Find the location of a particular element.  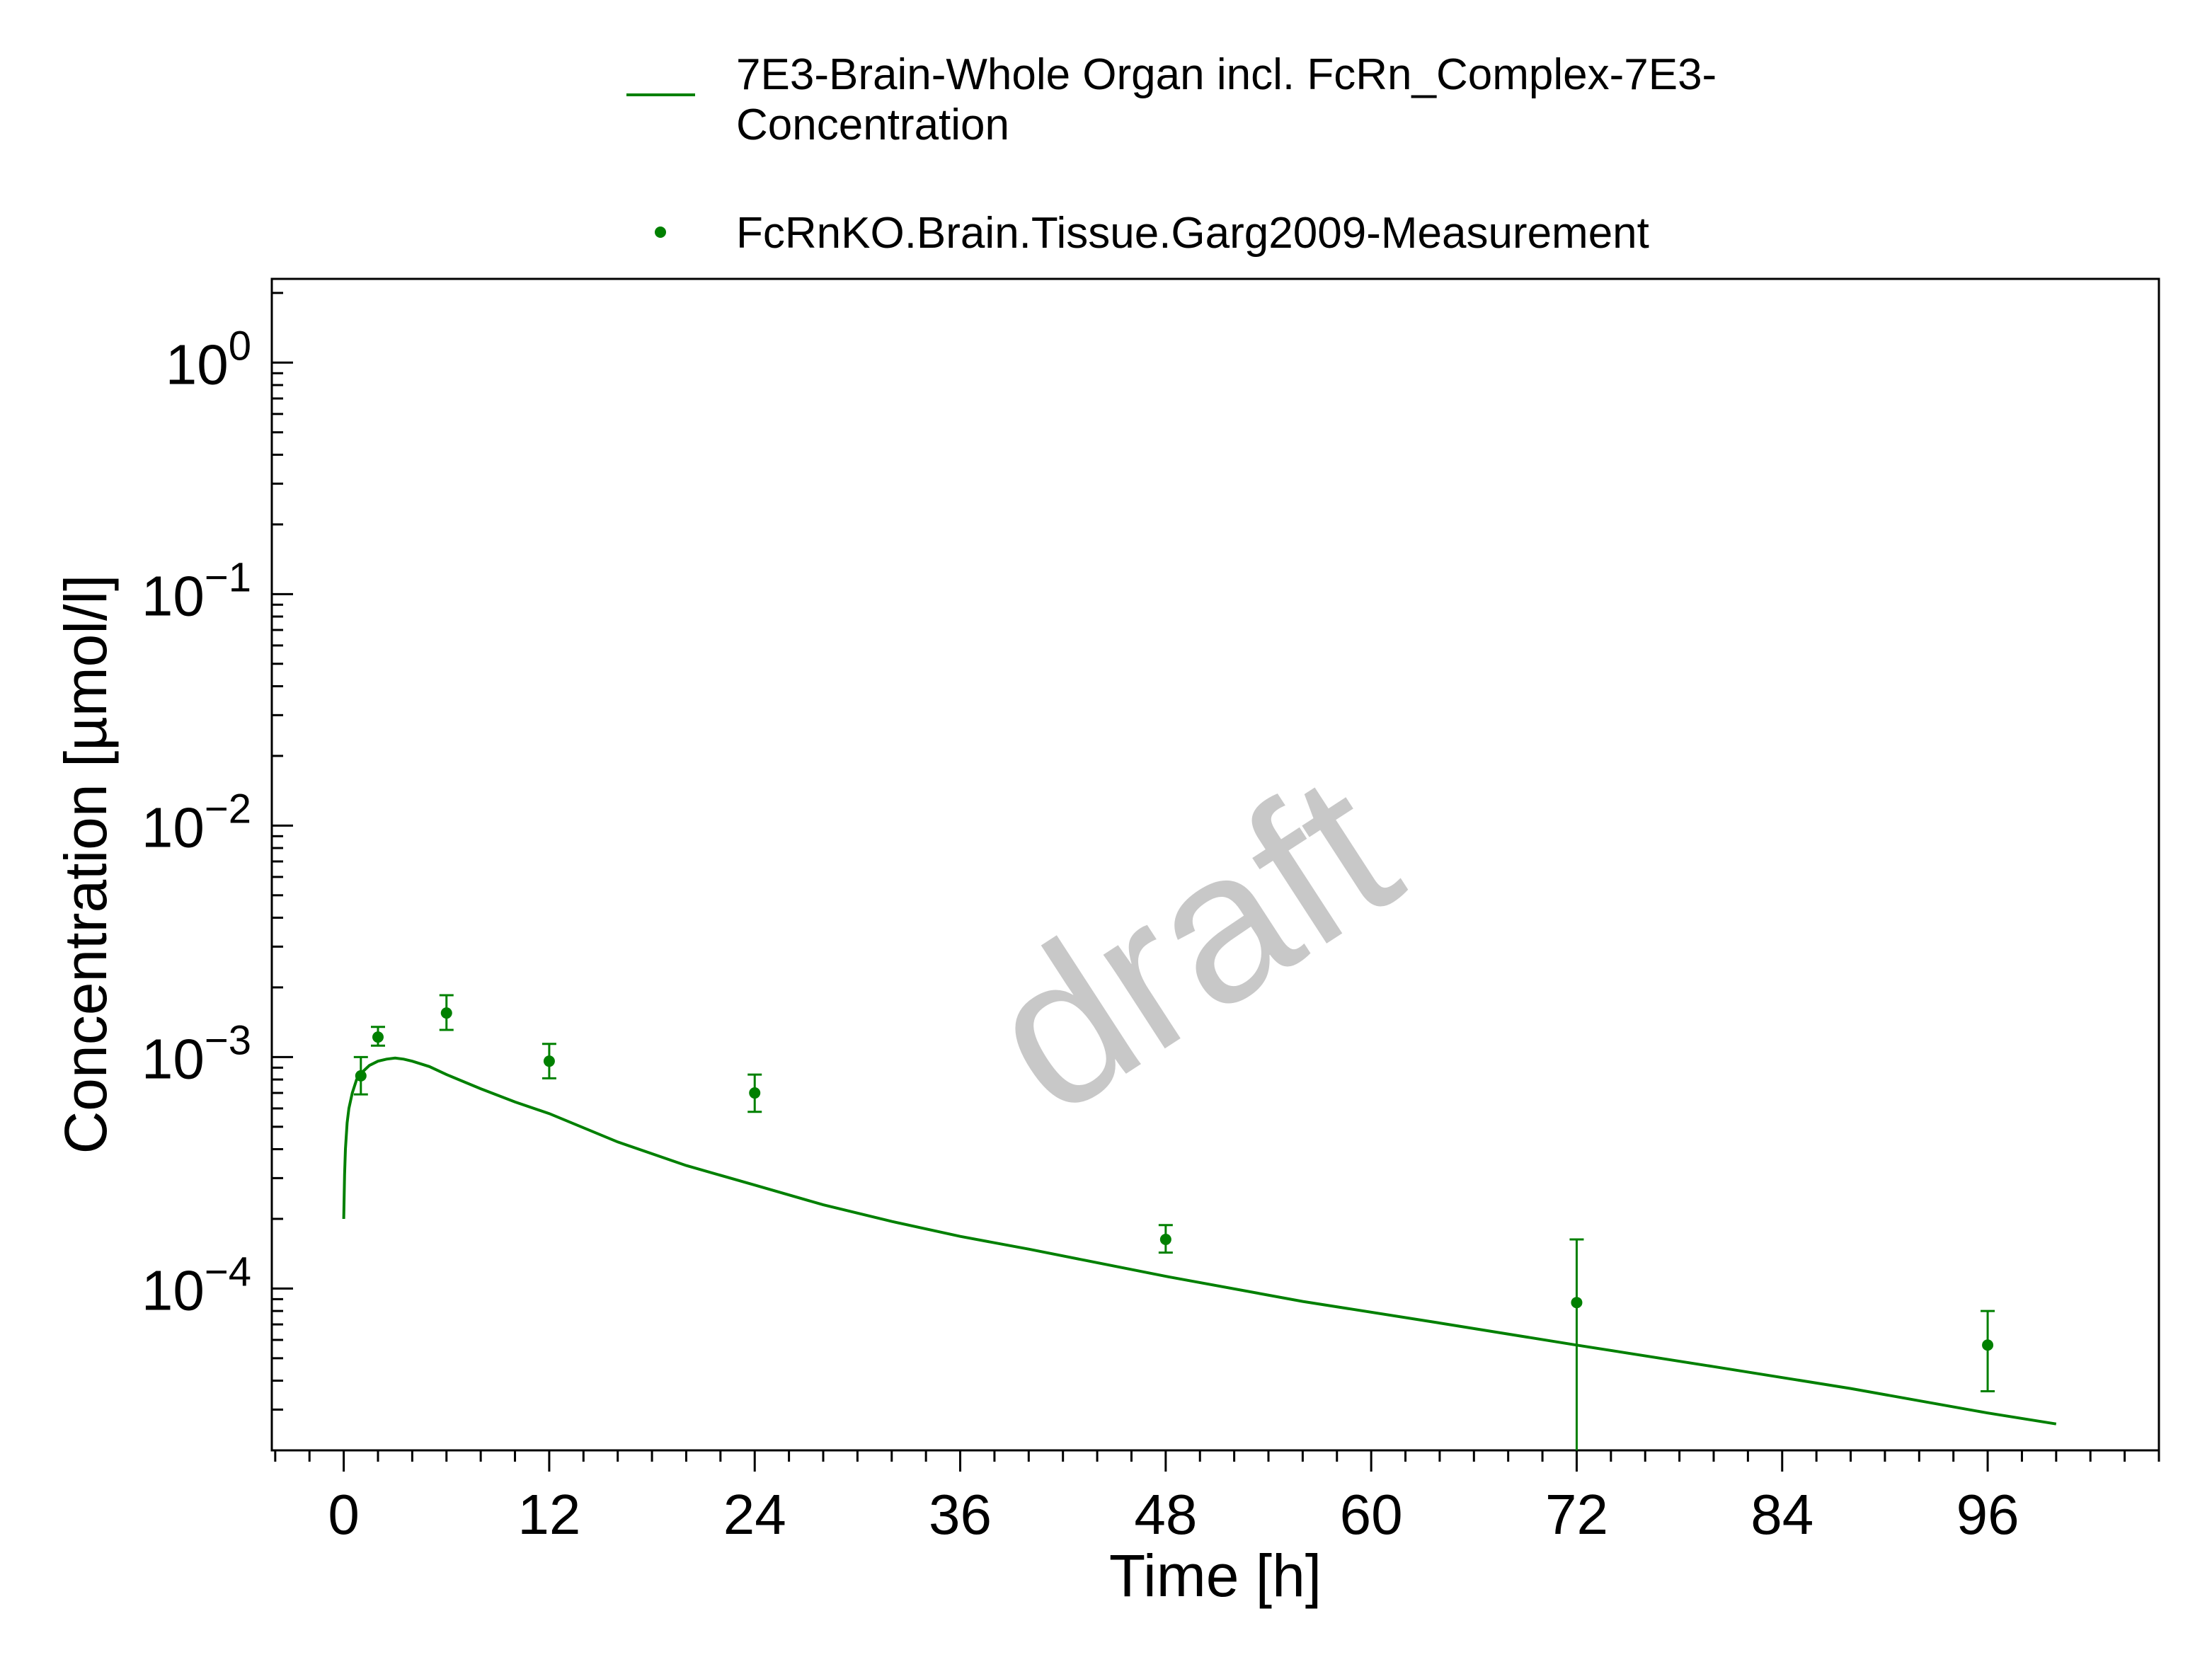

y-tick-label: 10⁰ is located at coordinates (208, 359).